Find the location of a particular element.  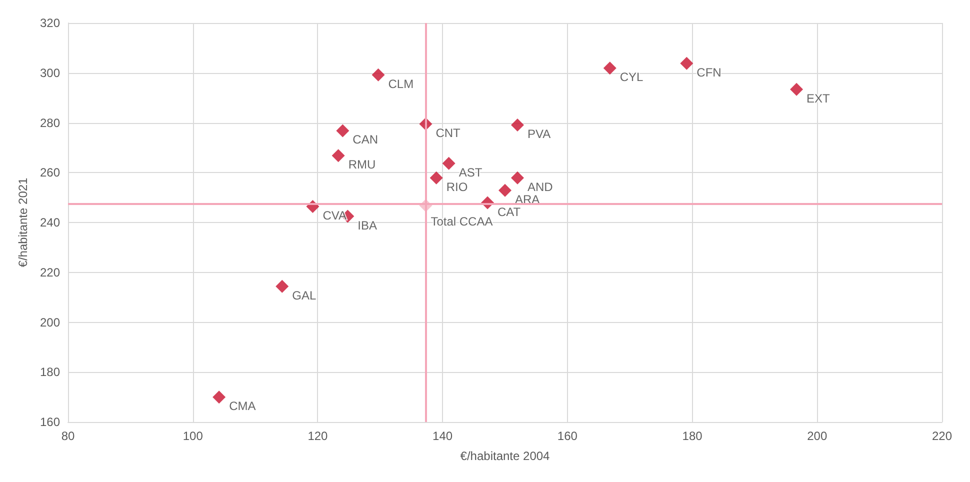

x-tick-label: 160 is located at coordinates (567, 436).